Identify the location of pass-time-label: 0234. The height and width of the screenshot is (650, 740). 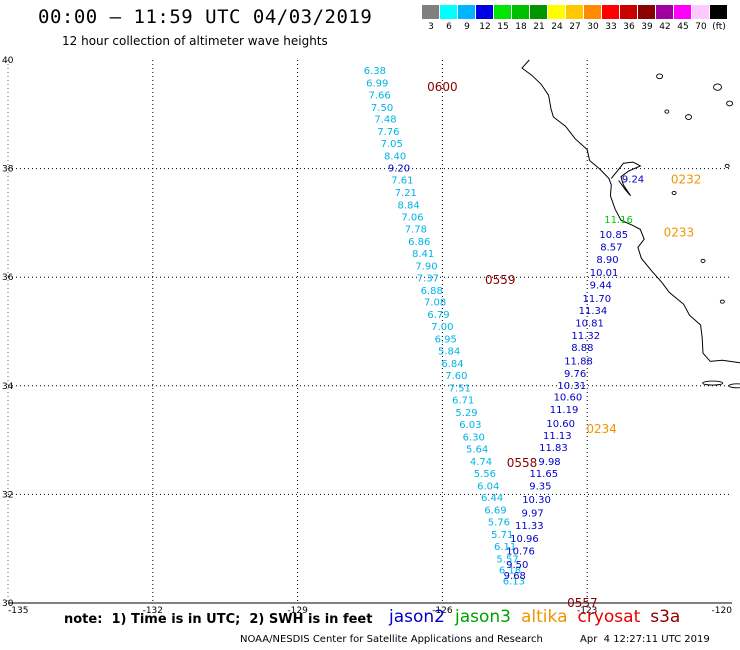
(601, 429).